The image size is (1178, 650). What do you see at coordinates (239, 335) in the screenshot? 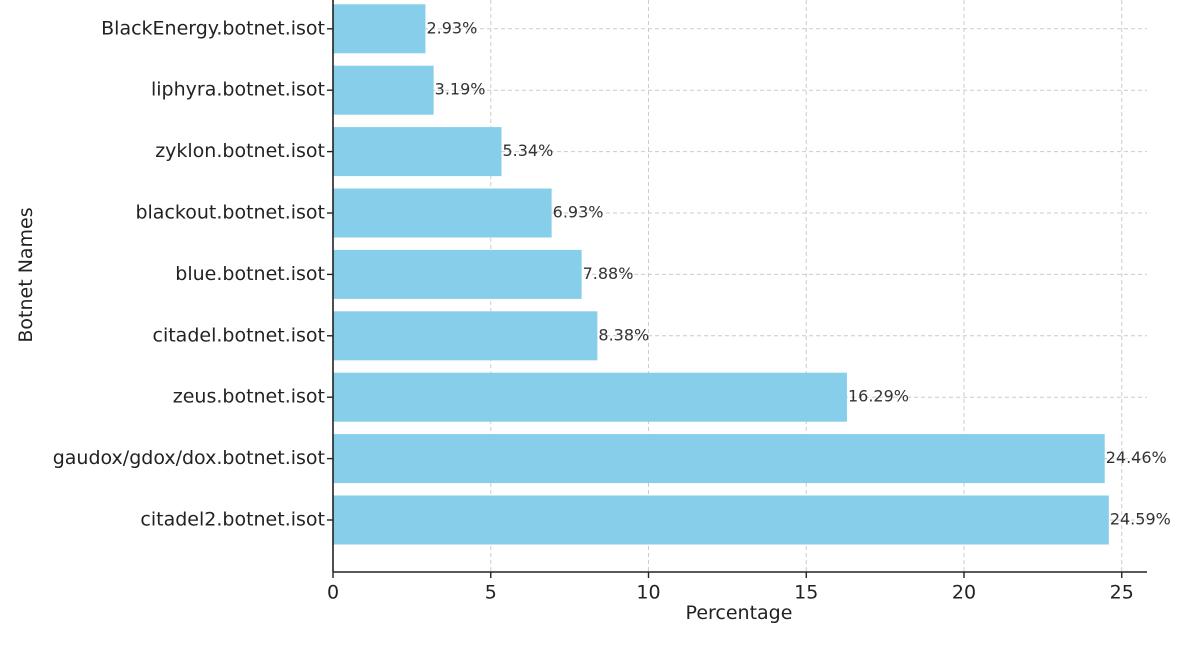
I see `y-tick-label: citadel.botnet.isot` at bounding box center [239, 335].